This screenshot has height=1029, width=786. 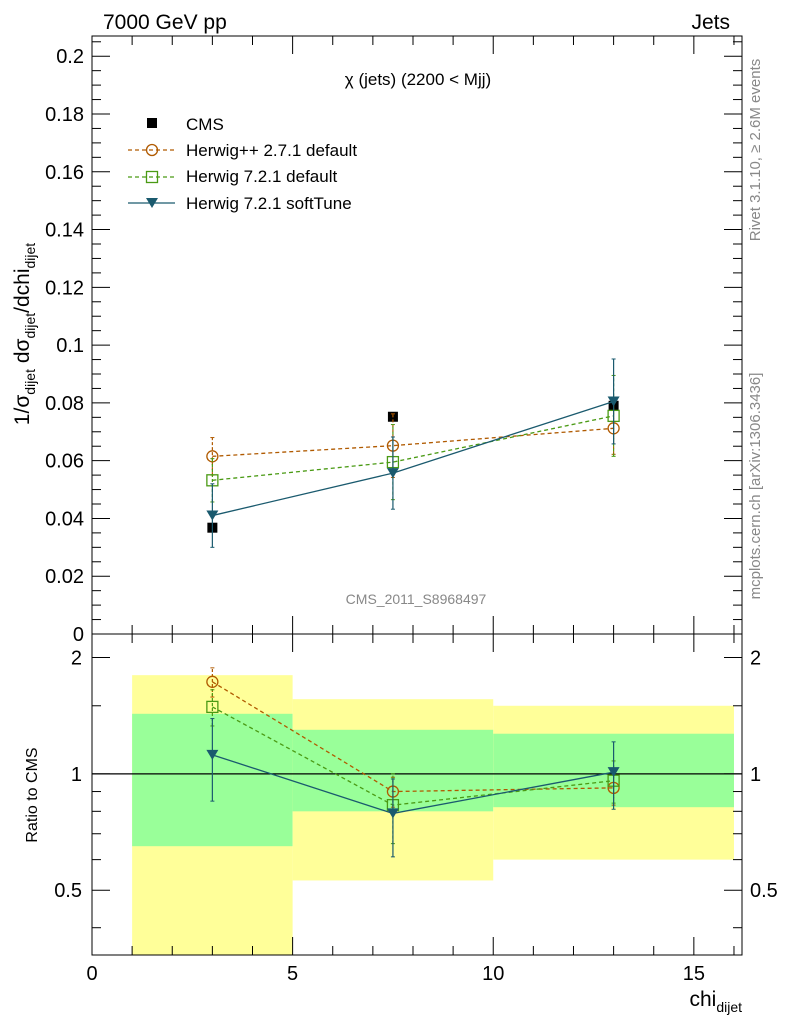 What do you see at coordinates (152, 123) in the screenshot?
I see `legend-marker-cms` at bounding box center [152, 123].